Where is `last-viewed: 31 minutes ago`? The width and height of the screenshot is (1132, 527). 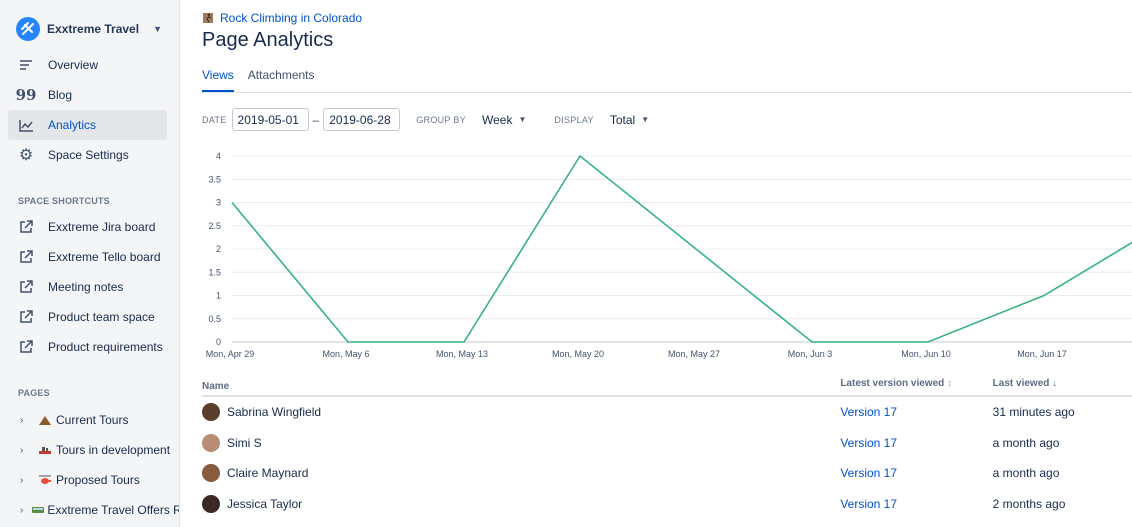
last-viewed: 31 minutes ago is located at coordinates (1033, 412).